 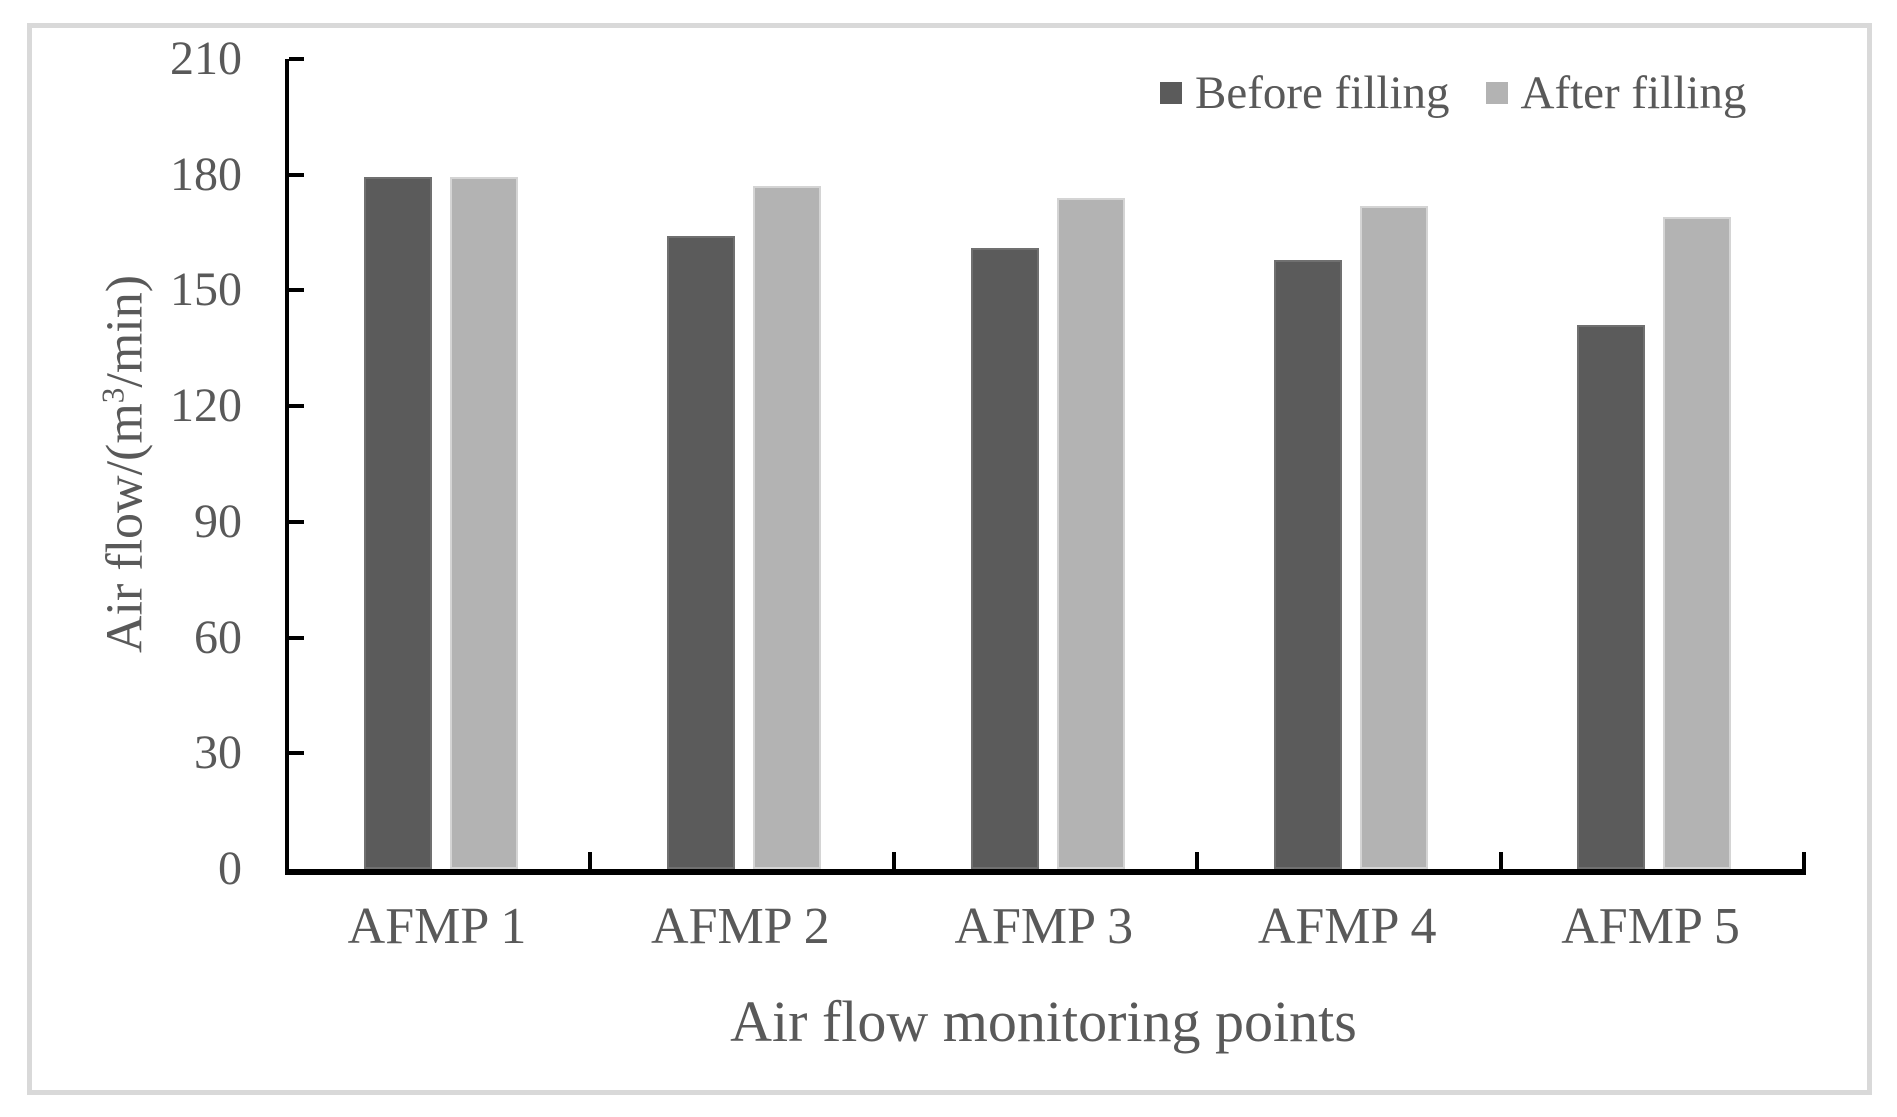 What do you see at coordinates (787, 527) in the screenshot?
I see `bar-afmp-2-after-filling` at bounding box center [787, 527].